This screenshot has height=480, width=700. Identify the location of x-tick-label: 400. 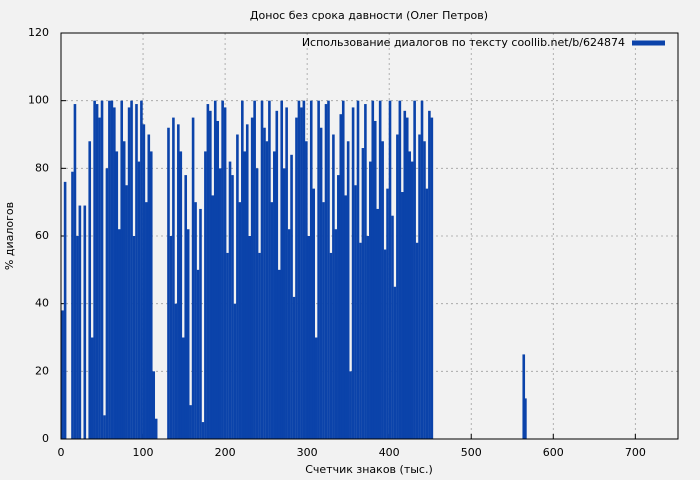
(389, 452).